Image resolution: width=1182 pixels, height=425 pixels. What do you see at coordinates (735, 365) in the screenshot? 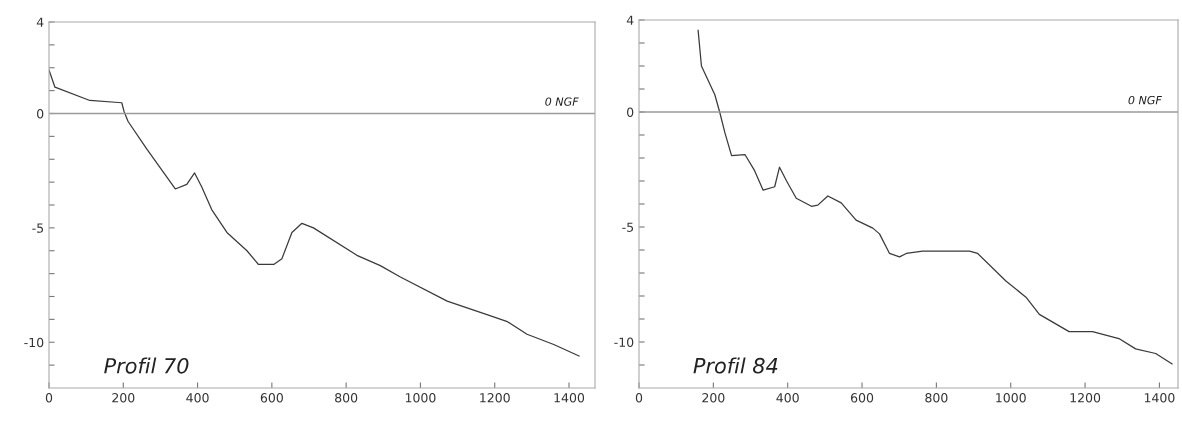
I see `annotation: Profil 84` at bounding box center [735, 365].